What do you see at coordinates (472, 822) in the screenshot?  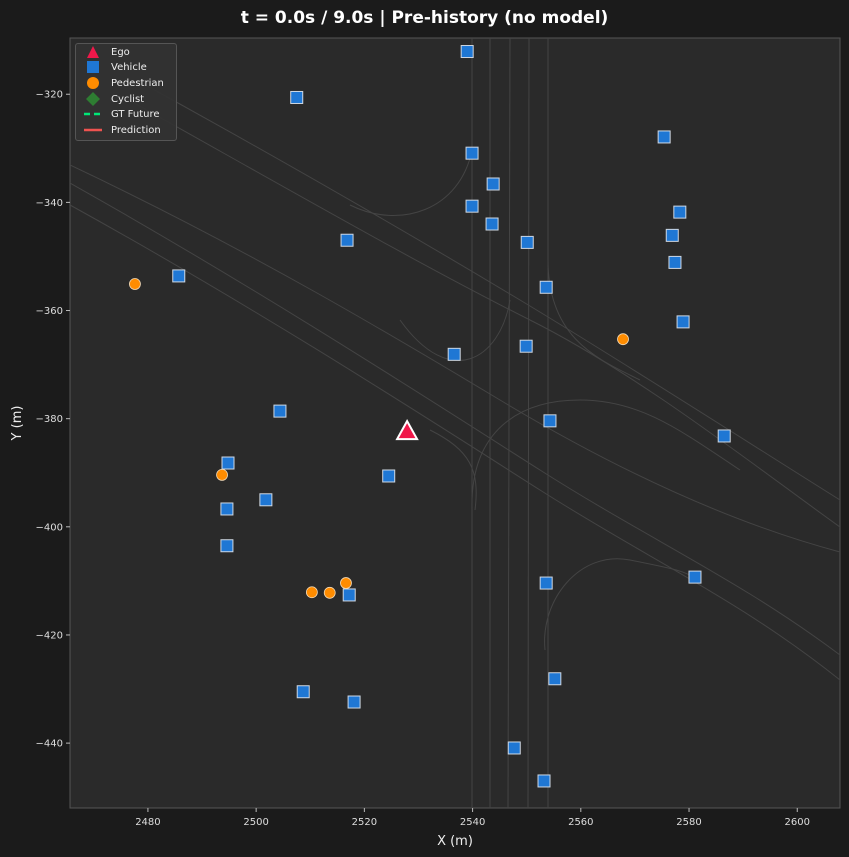 I see `x-tick-label: 2540` at bounding box center [472, 822].